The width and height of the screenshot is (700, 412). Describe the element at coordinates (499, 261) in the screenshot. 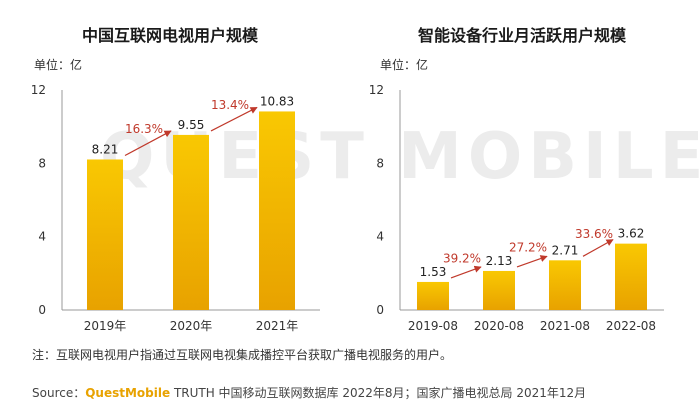

I see `data-label: 2.13` at that location.